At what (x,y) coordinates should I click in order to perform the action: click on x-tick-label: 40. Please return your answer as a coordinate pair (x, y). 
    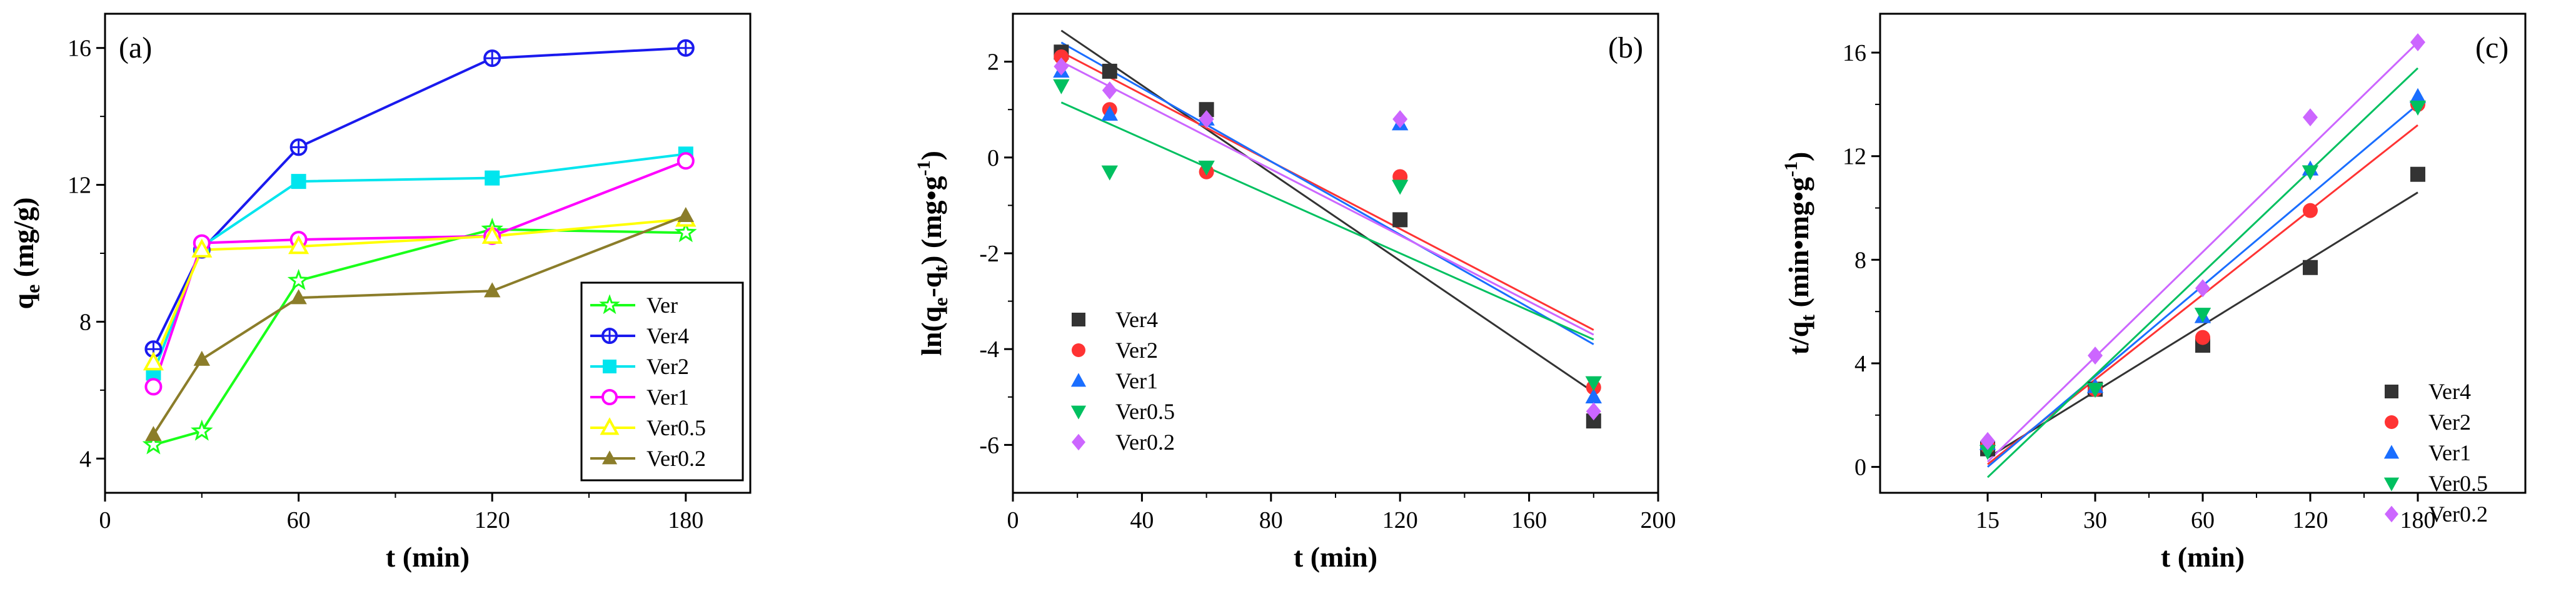
    Looking at the image, I should click on (1142, 520).